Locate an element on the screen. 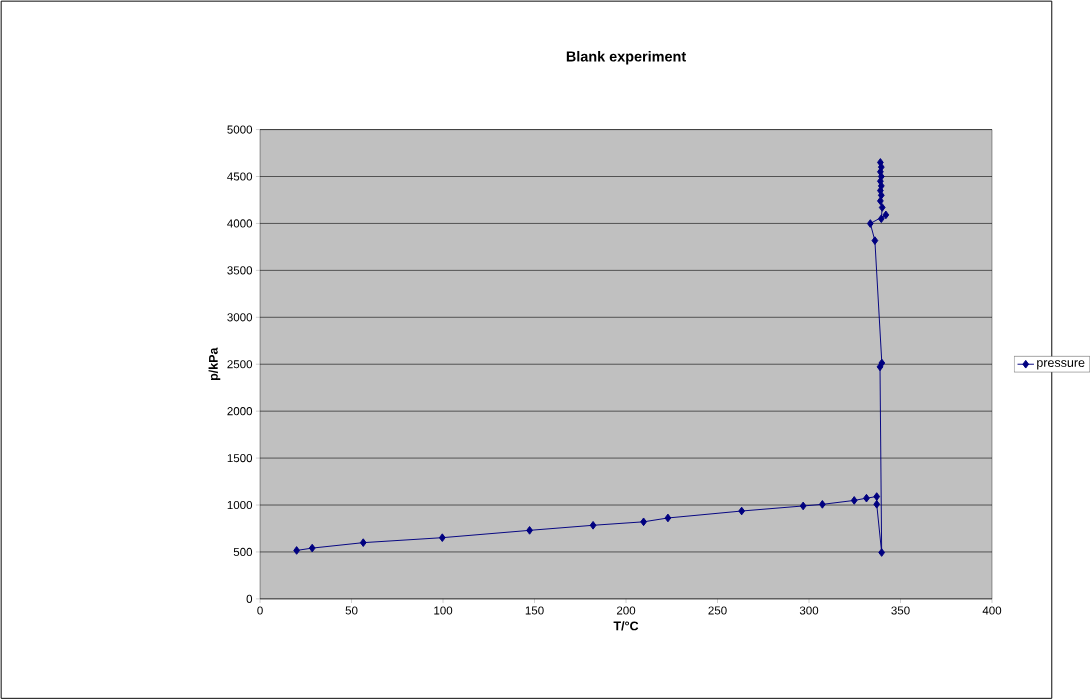  y-tick-label: 4000 is located at coordinates (240, 223).